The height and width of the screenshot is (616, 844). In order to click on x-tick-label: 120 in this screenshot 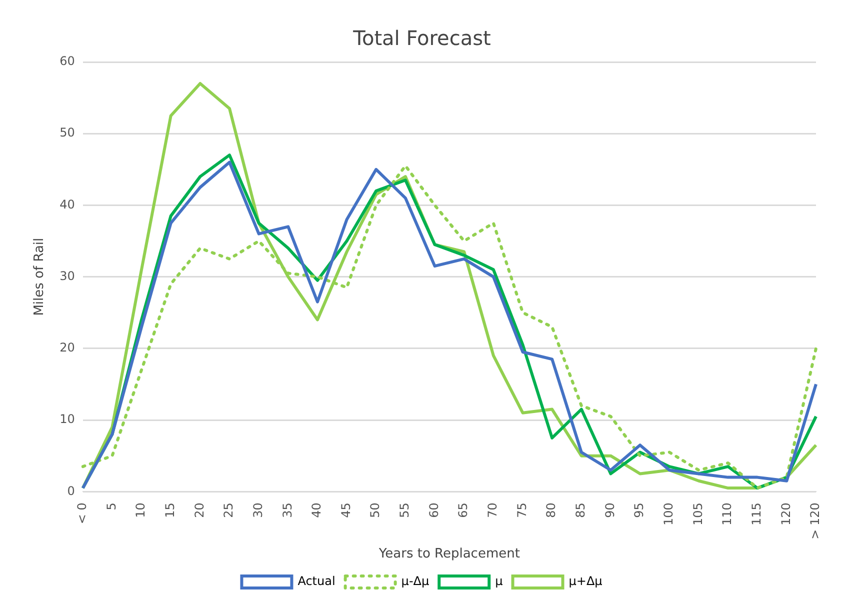, I will do `click(785, 514)`.